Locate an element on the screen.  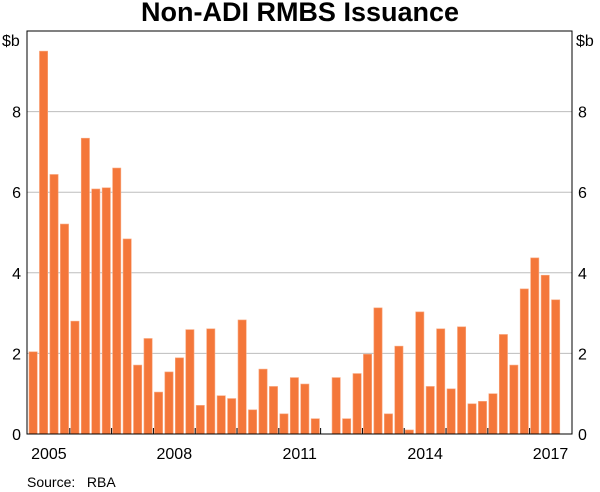
y-tick-label-right: 2 is located at coordinates (582, 354).